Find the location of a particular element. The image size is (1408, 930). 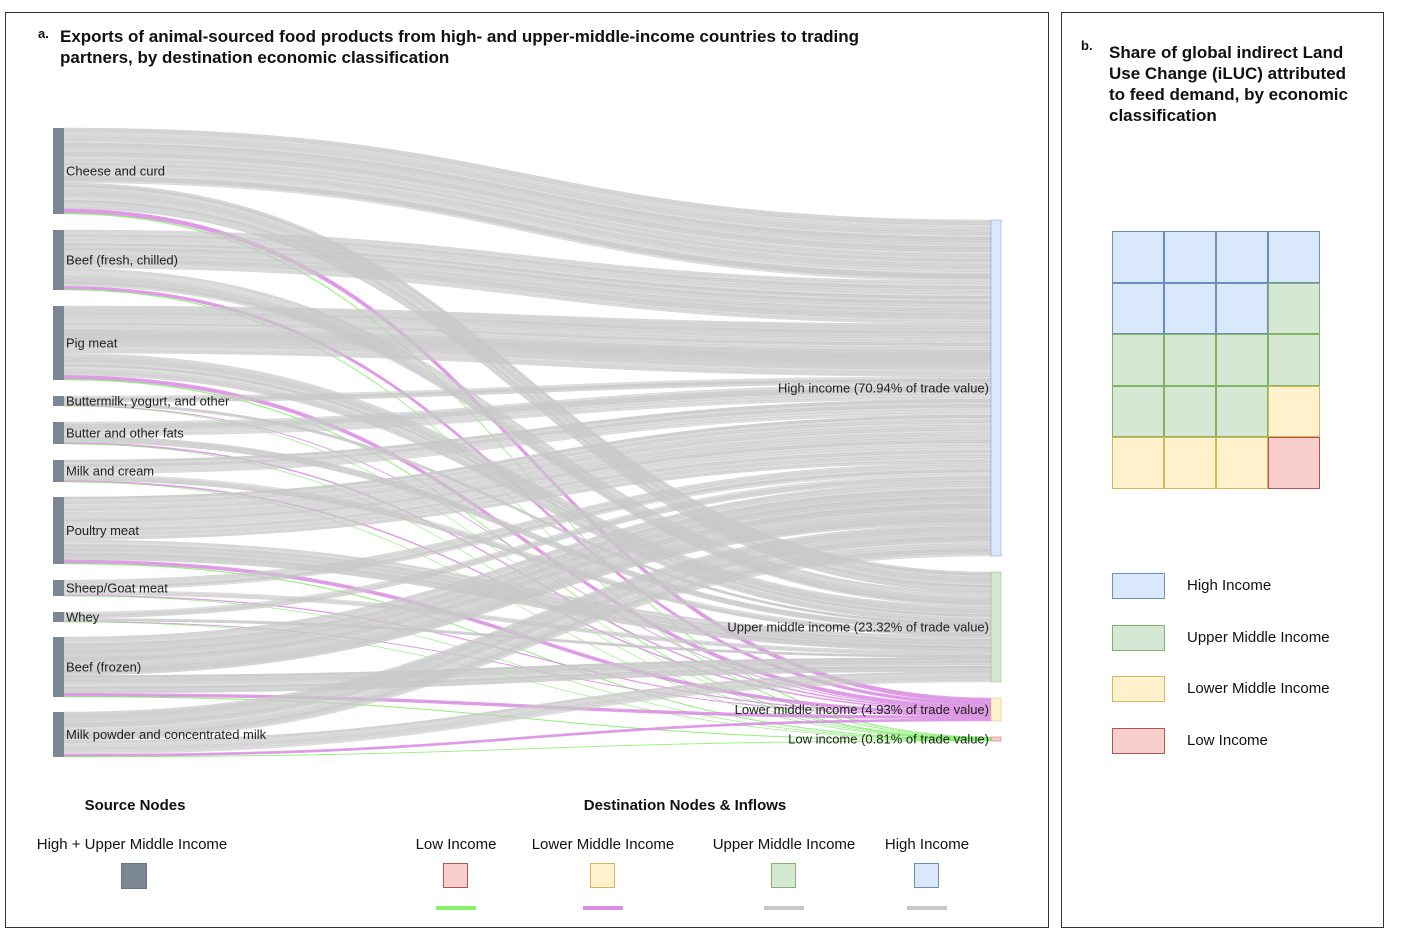

sankey-source-nodes is located at coordinates (58, 442).